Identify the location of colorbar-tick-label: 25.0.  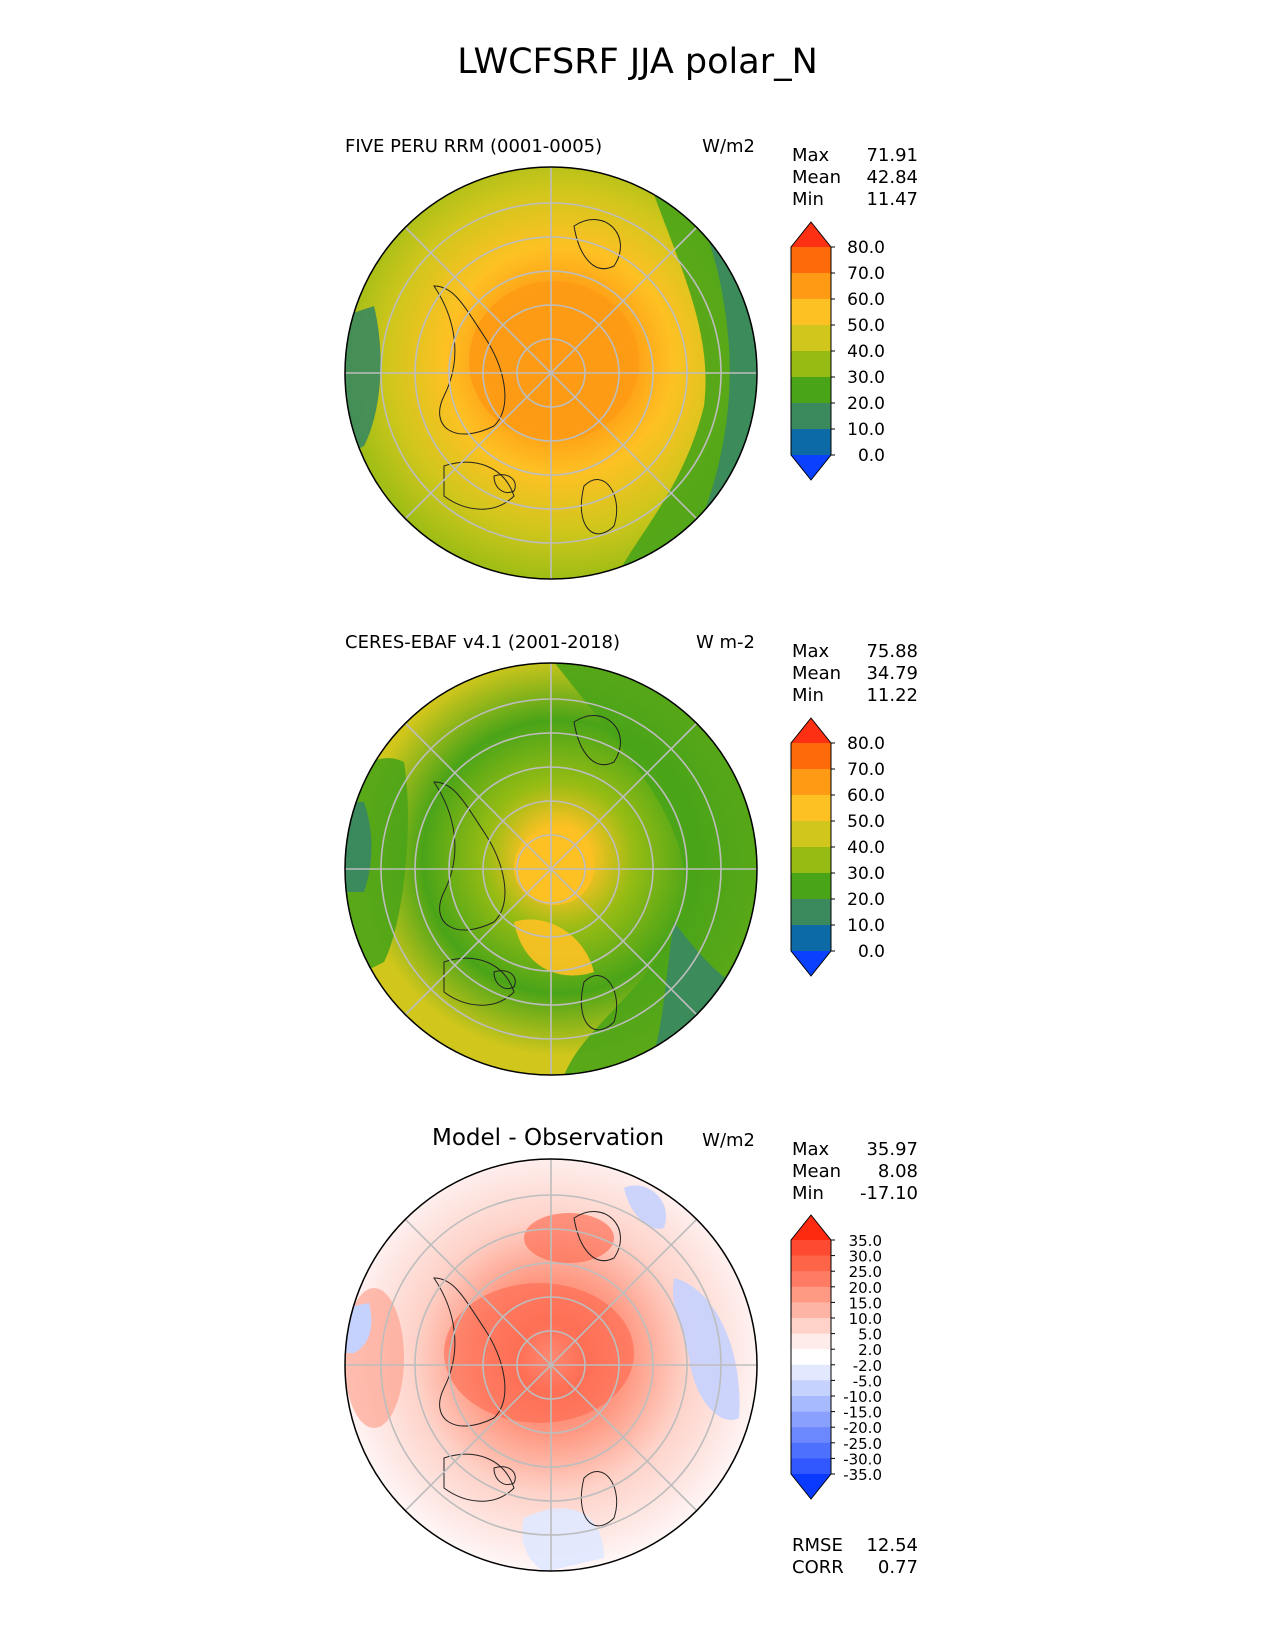
(865, 1272).